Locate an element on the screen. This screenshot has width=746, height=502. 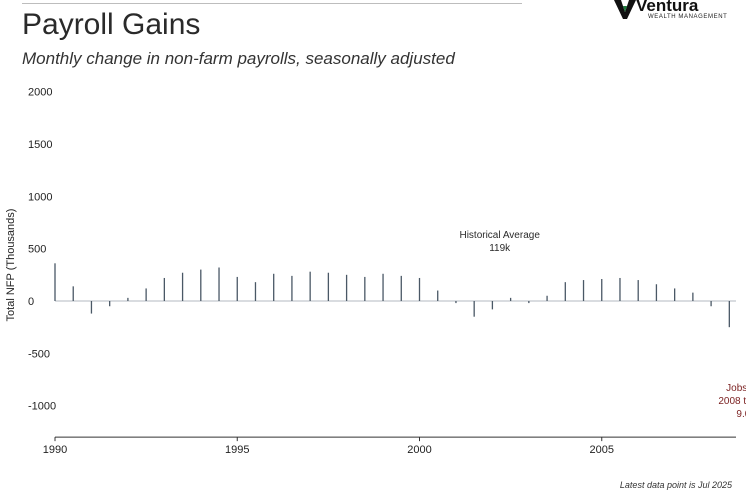
annotation-text: 119k is located at coordinates (500, 248).